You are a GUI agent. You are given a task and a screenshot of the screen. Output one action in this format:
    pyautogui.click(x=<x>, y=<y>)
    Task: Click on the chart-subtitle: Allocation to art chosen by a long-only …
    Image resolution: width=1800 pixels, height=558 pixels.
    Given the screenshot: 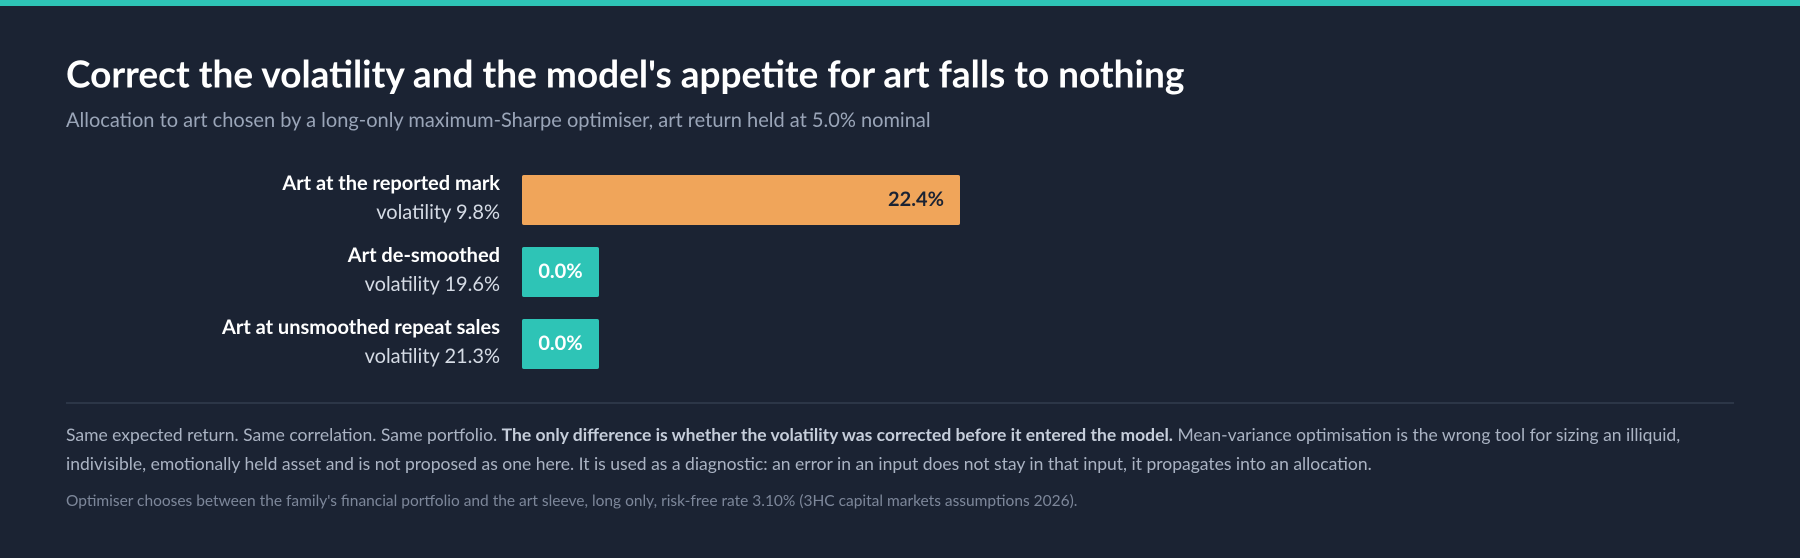 What is the action you would take?
    pyautogui.click(x=498, y=120)
    